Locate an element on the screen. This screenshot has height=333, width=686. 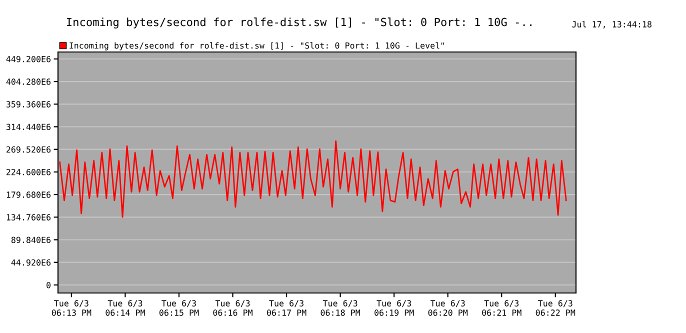
x-tick-label: Tue 6/3 06:19 PM is located at coordinates (394, 308).